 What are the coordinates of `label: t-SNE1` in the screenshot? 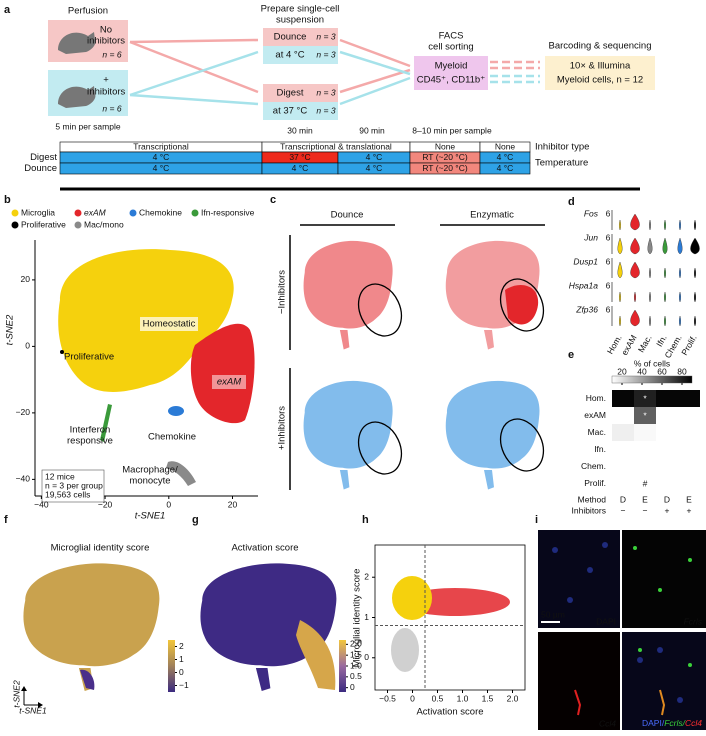 It's located at (150, 516).